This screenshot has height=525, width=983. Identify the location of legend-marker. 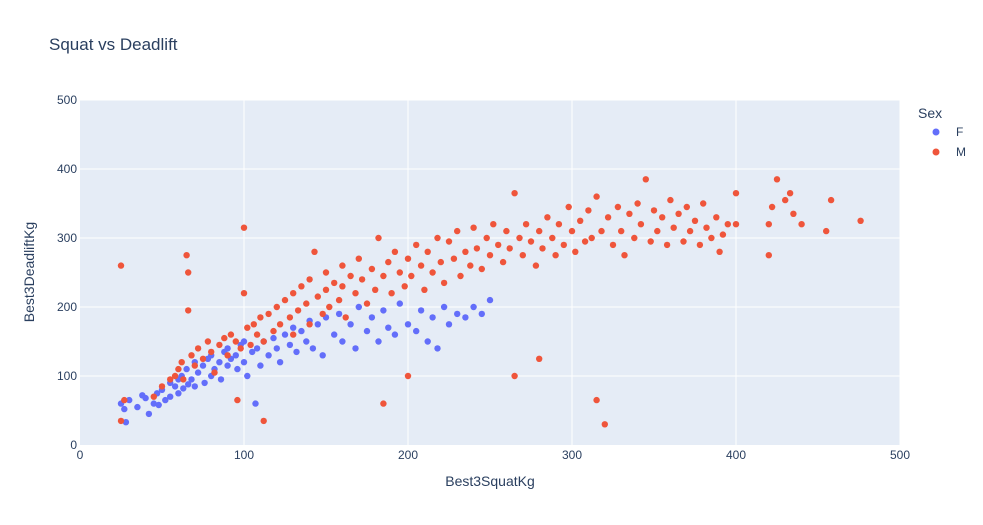
(936, 152).